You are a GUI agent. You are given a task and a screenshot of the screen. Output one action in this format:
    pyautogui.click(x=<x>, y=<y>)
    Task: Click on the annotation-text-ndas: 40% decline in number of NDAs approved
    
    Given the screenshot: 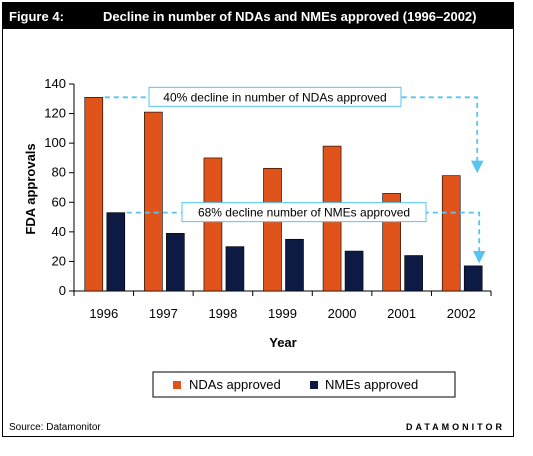 What is the action you would take?
    pyautogui.click(x=274, y=97)
    